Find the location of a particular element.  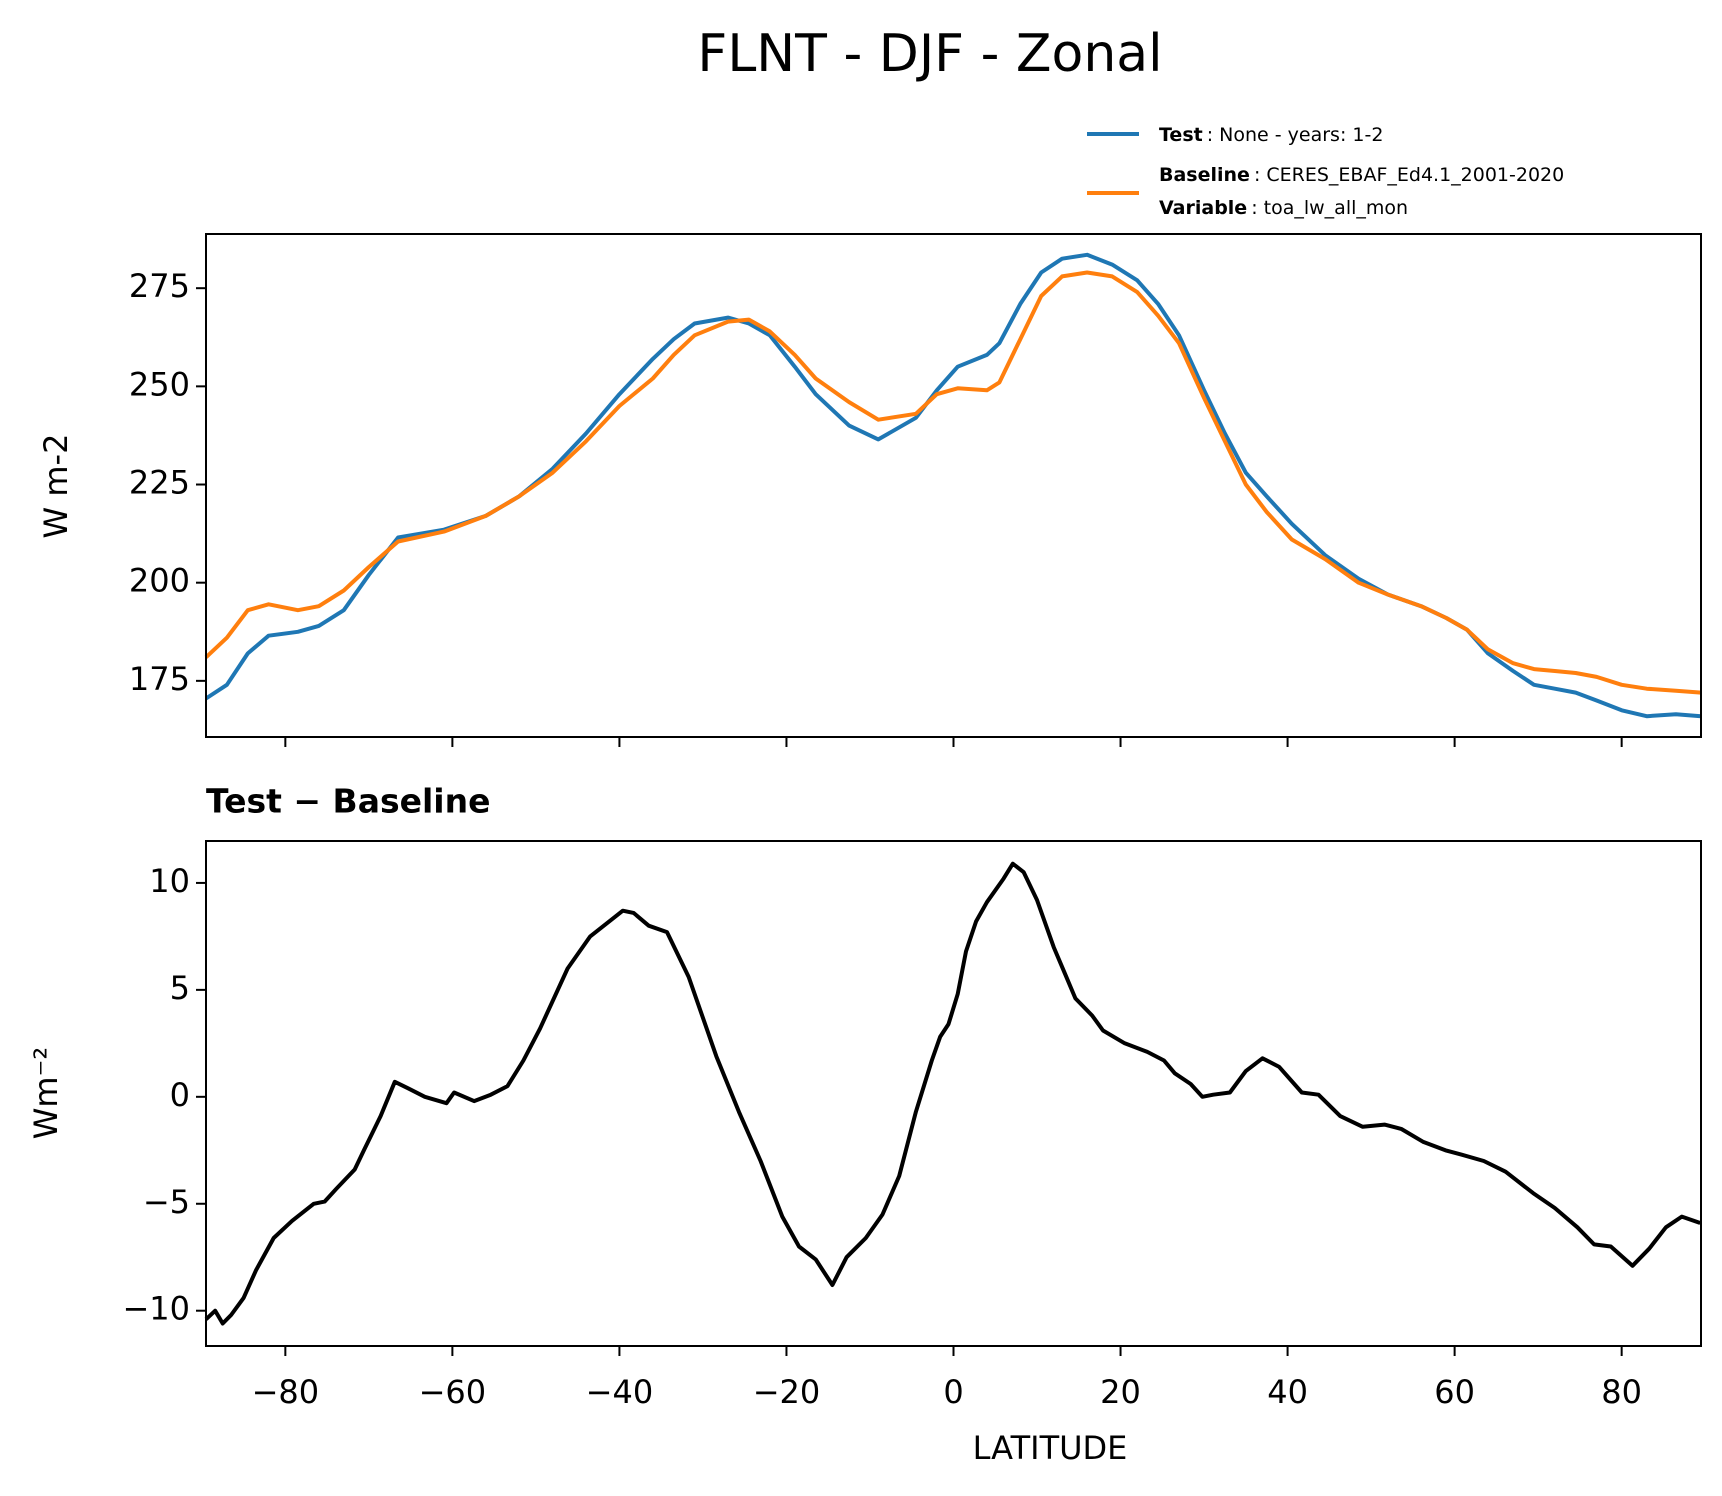

x-tick-label: −40 is located at coordinates (620, 1392).